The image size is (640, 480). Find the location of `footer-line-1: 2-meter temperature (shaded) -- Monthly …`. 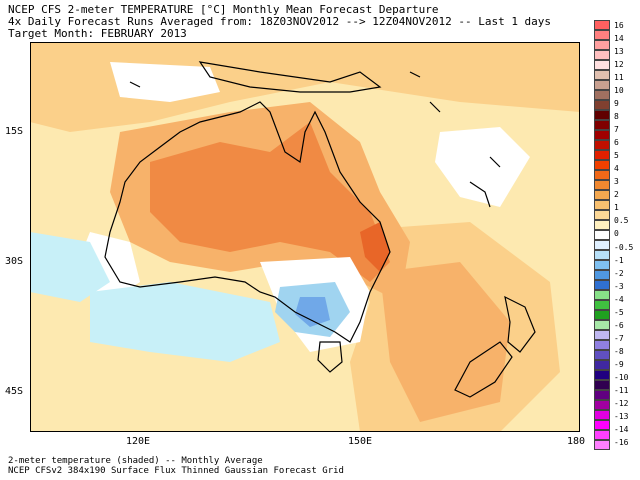

footer-line-1: 2-meter temperature (shaded) -- Monthly … is located at coordinates (135, 461).